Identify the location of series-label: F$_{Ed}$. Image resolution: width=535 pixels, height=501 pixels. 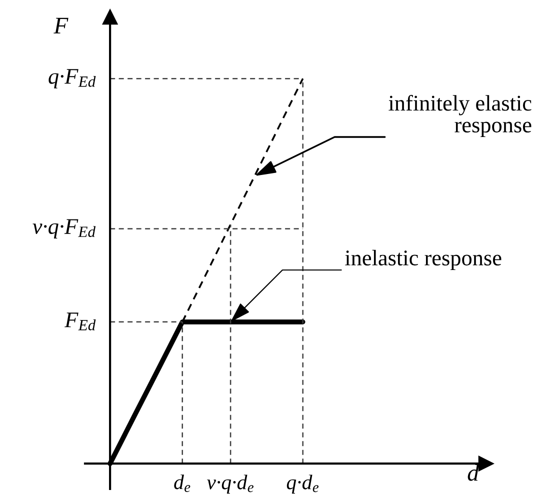
(80, 321).